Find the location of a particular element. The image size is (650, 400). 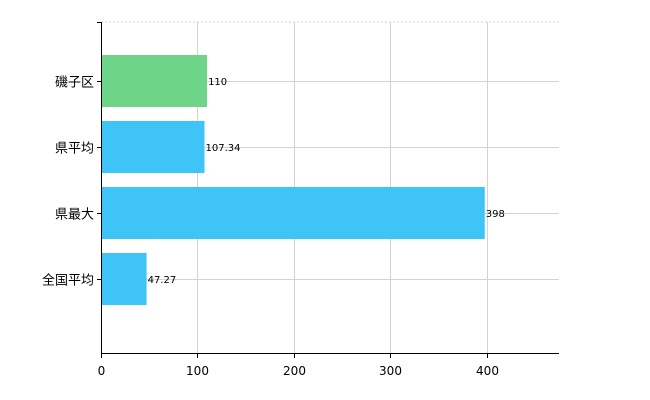

category-label: 県平均 is located at coordinates (74, 149).